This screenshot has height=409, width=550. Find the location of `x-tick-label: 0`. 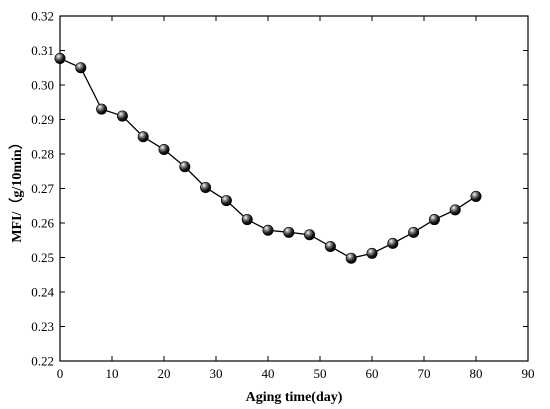

x-tick-label: 0 is located at coordinates (60, 373).